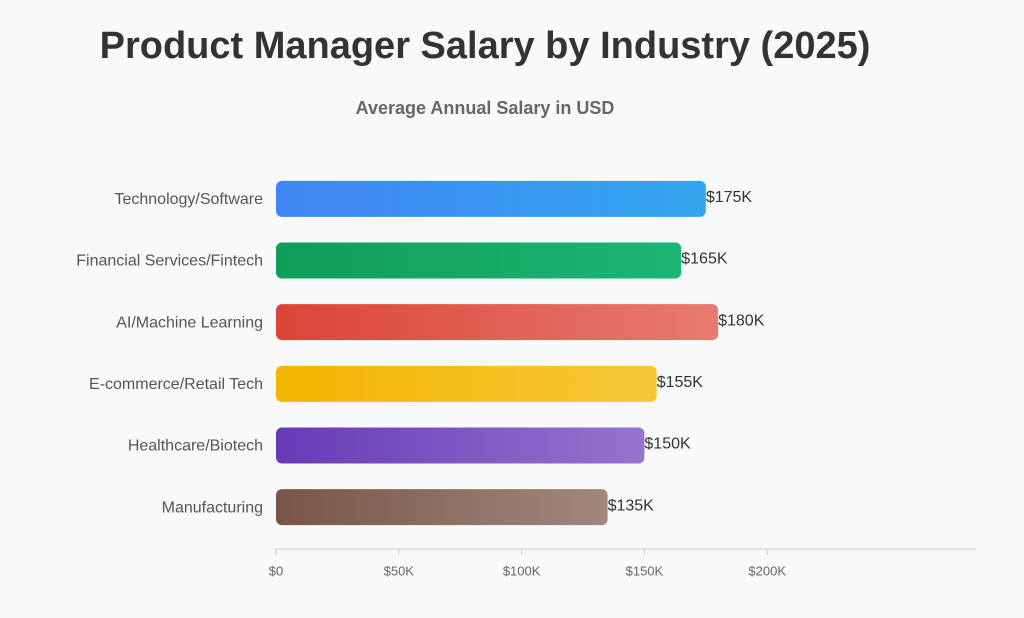 The width and height of the screenshot is (1024, 618). What do you see at coordinates (522, 570) in the screenshot?
I see `x-tick-label: $100K` at bounding box center [522, 570].